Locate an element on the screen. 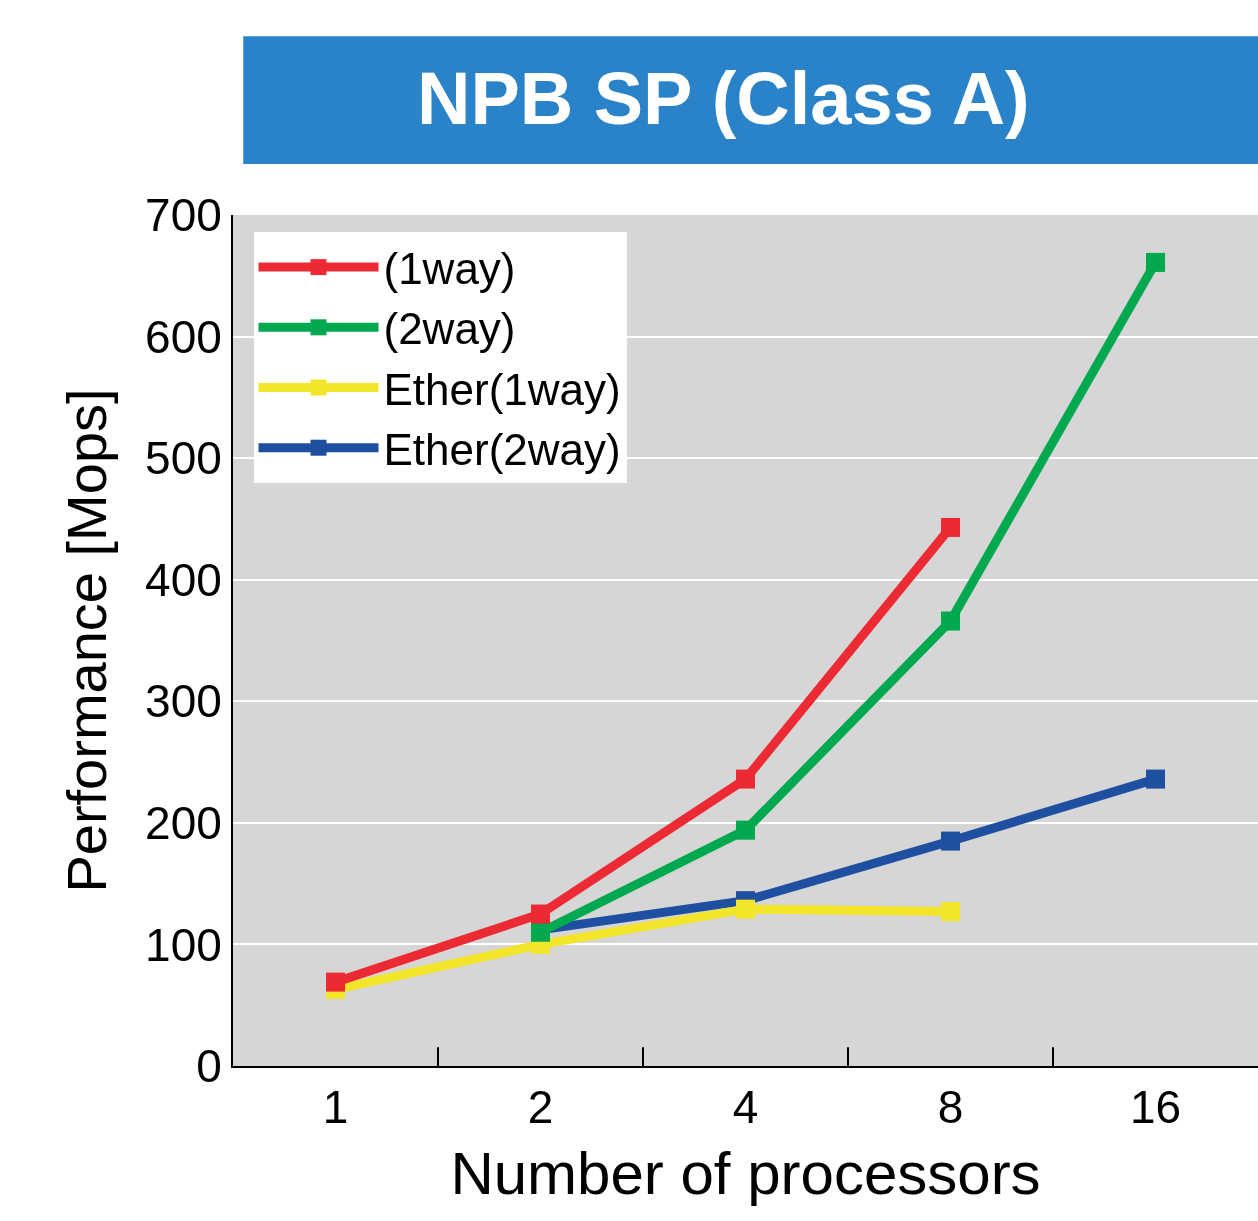 This screenshot has width=1258, height=1221. legend-label: (2way) is located at coordinates (449, 329).